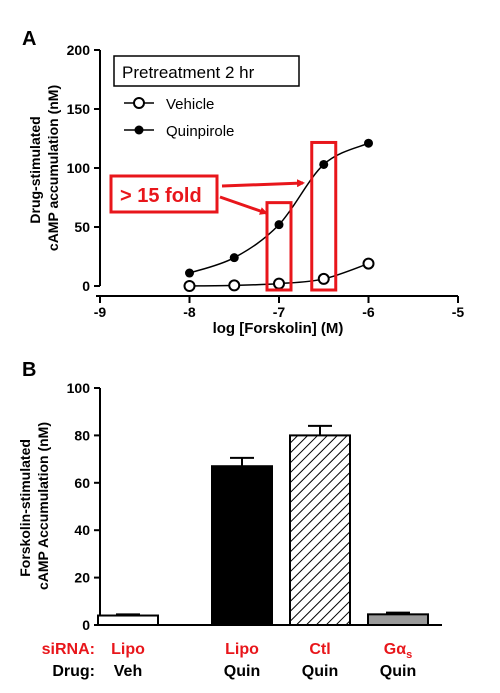 The width and height of the screenshot is (500, 693). Describe the element at coordinates (29, 370) in the screenshot. I see `panel-b-label: B` at that location.